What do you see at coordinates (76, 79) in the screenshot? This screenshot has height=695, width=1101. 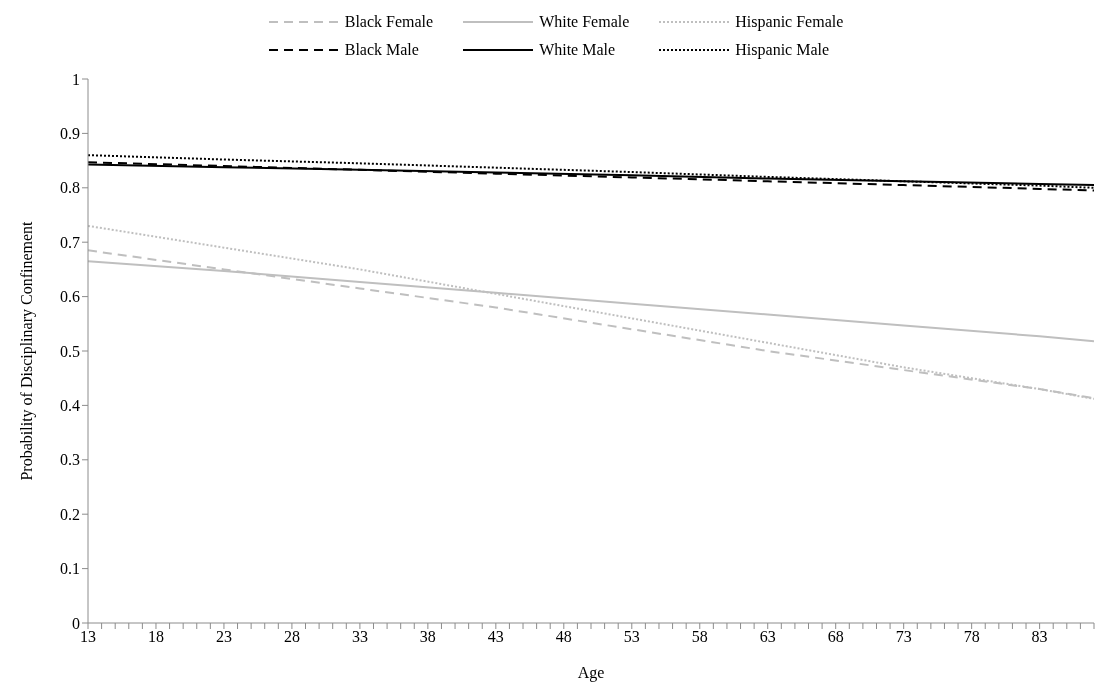 I see `y-tick-label: 1` at bounding box center [76, 79].